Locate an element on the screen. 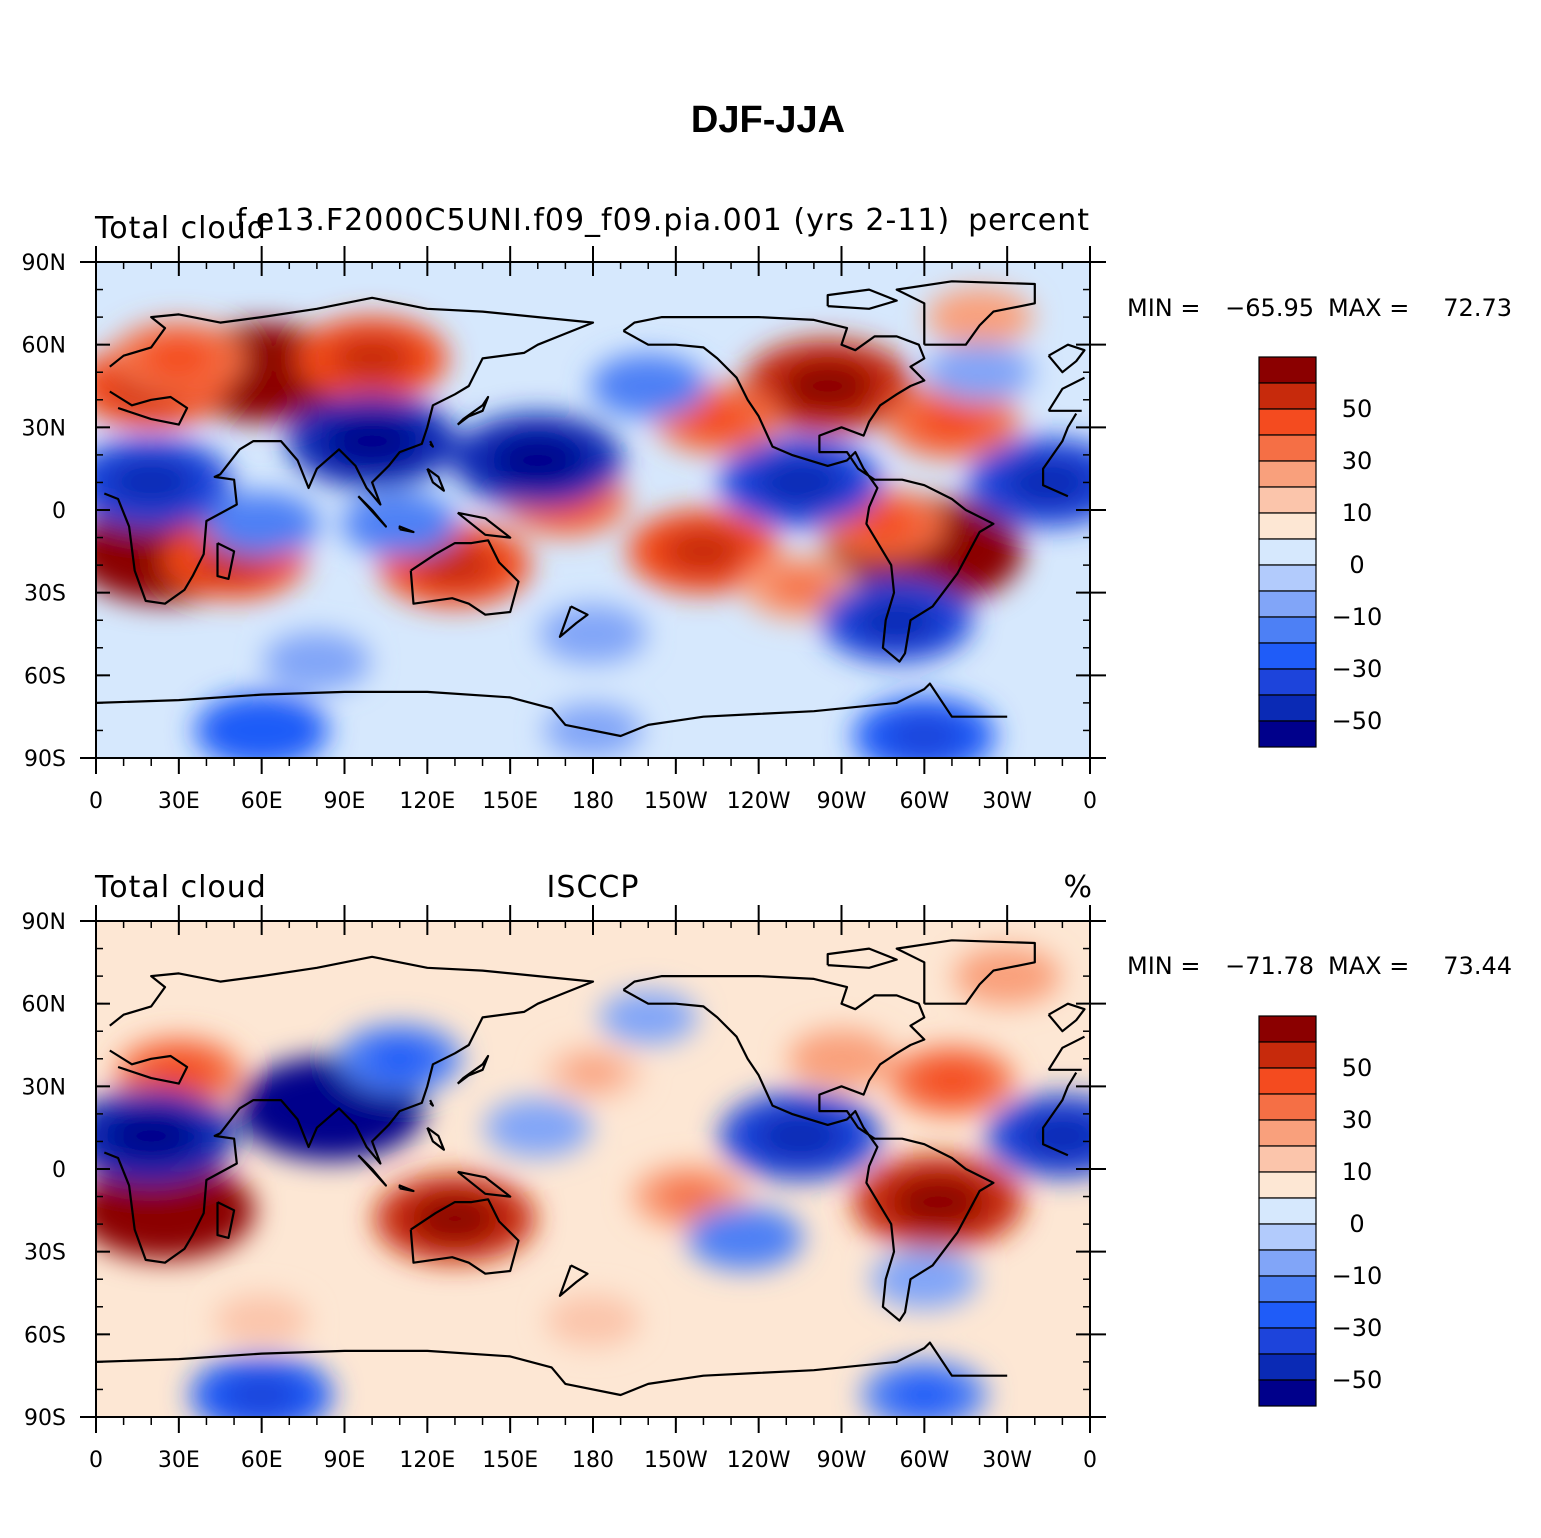 Image resolution: width=1541 pixels, height=1538 pixels. lon-tick-label: 120W is located at coordinates (759, 801).